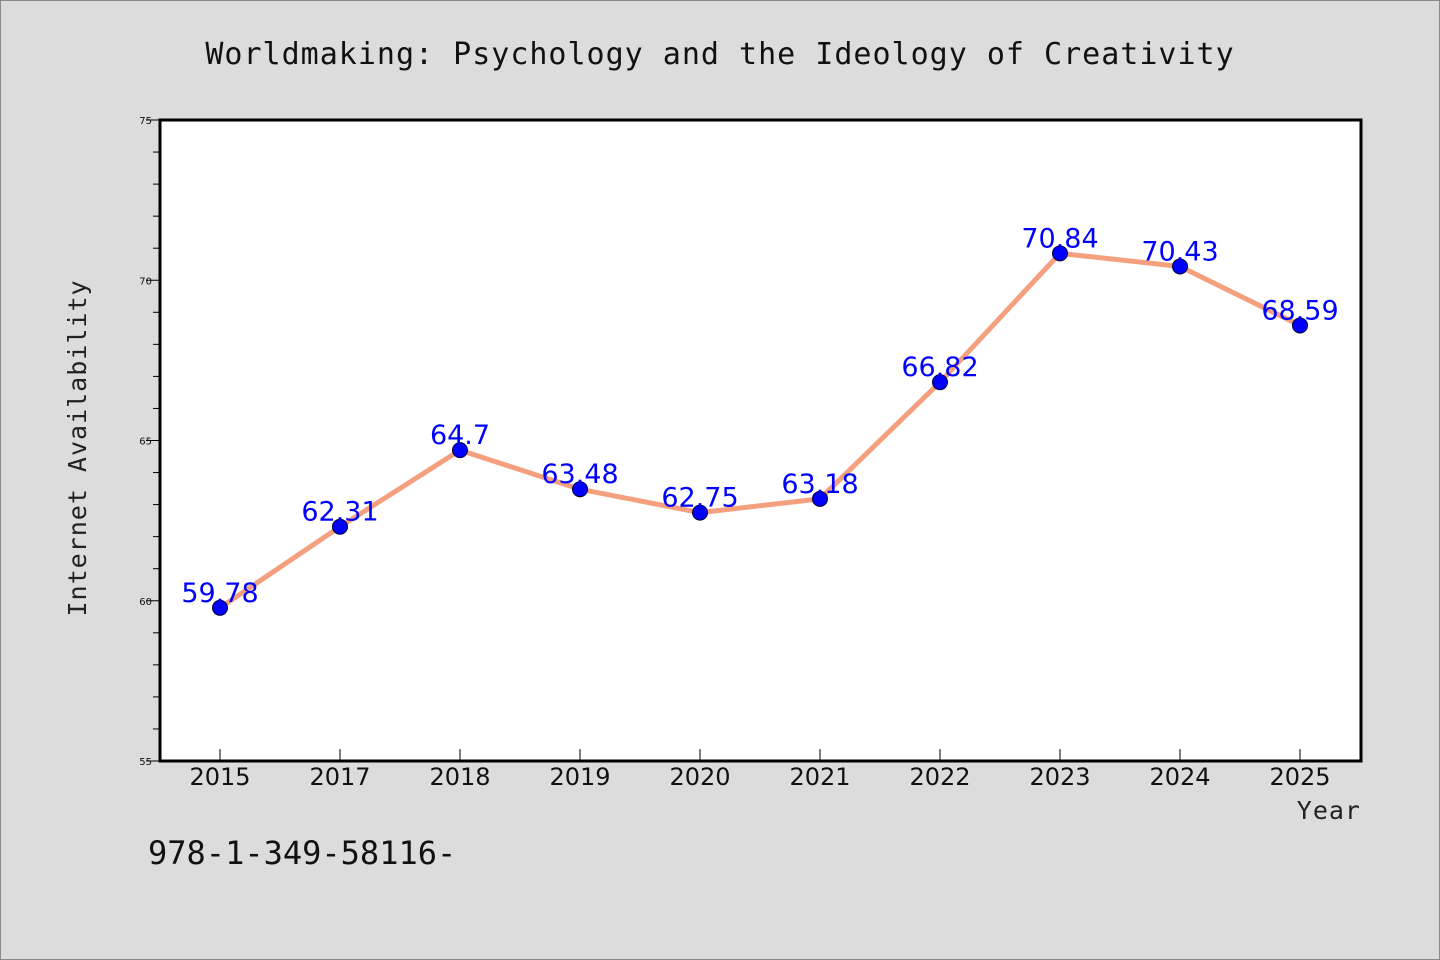 The height and width of the screenshot is (960, 1440). Describe the element at coordinates (819, 484) in the screenshot. I see `data-label: 63.18` at that location.